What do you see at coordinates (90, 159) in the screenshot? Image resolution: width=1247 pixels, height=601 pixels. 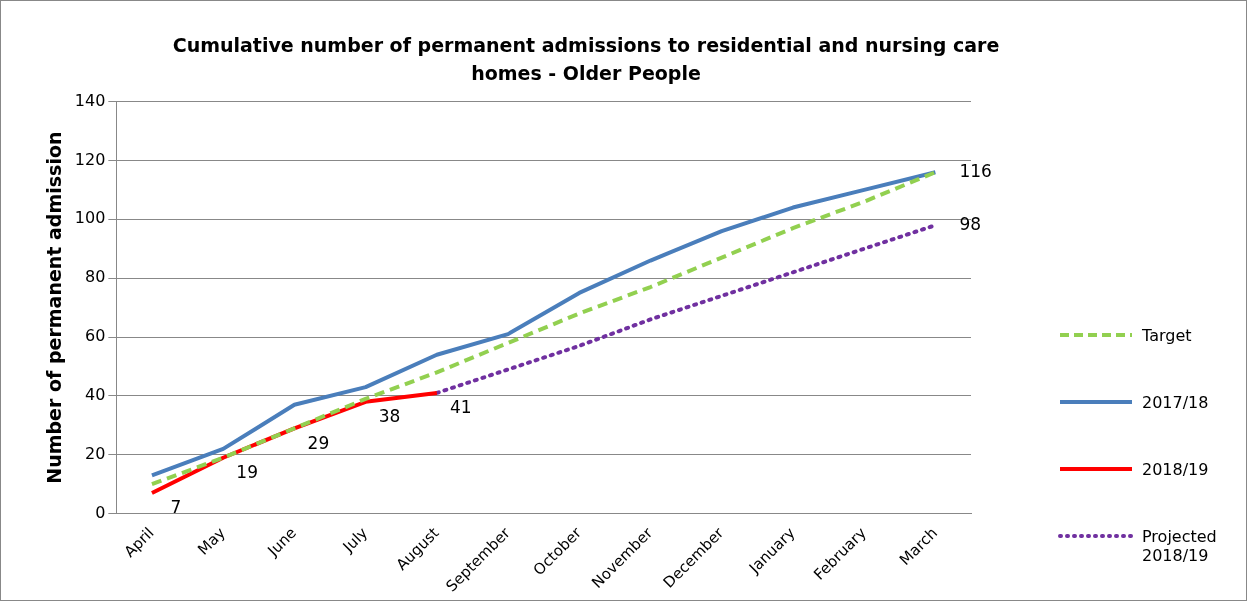 I see `y-tick-label: 120` at bounding box center [90, 159].